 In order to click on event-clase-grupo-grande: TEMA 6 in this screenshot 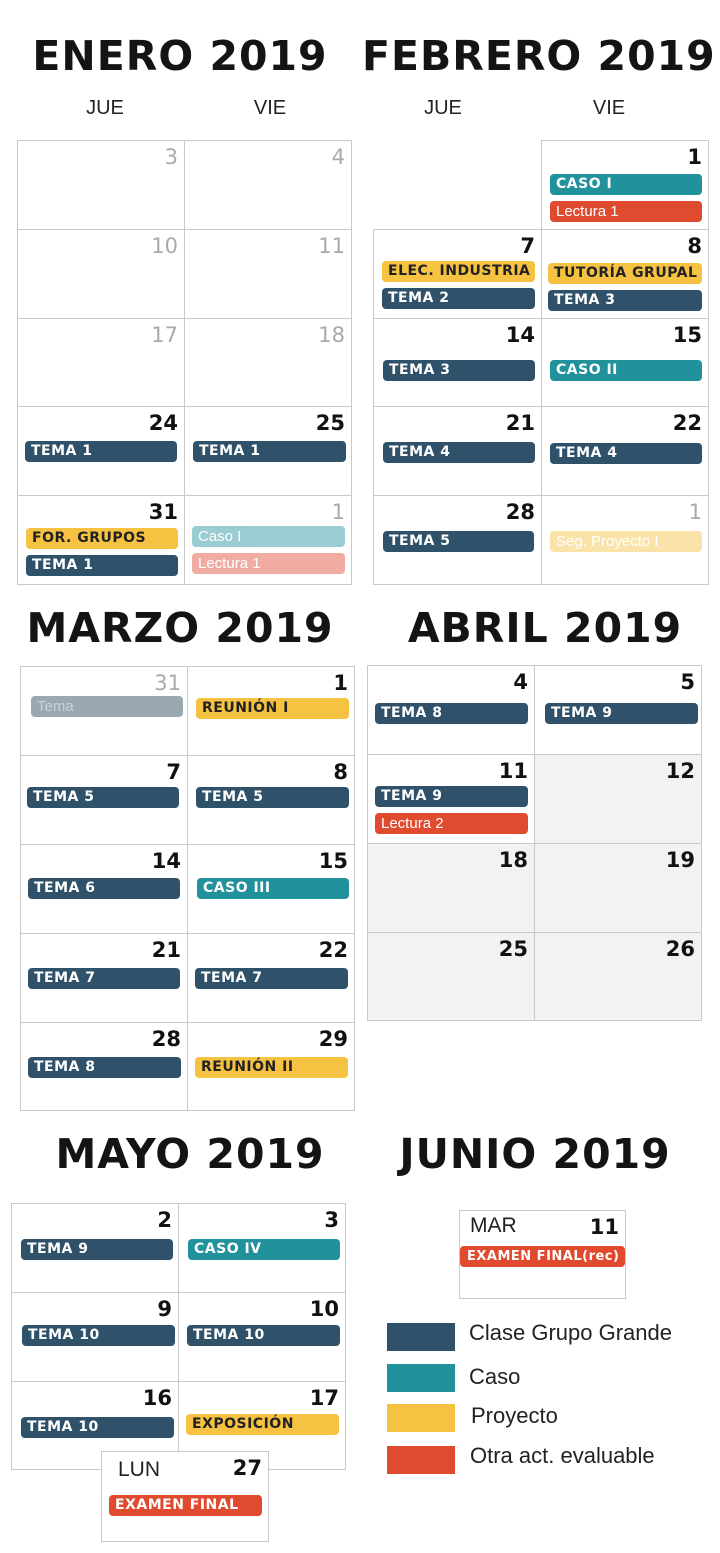, I will do `click(104, 888)`.